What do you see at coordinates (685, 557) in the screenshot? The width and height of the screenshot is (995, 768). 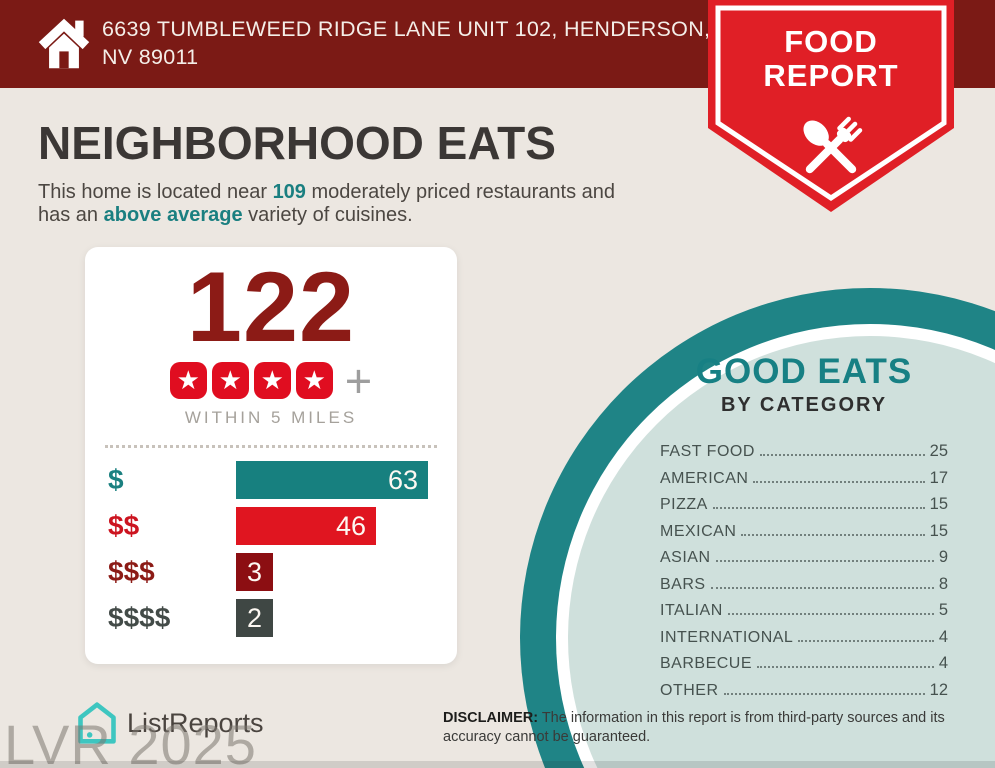 I see `category-label: ASIAN` at bounding box center [685, 557].